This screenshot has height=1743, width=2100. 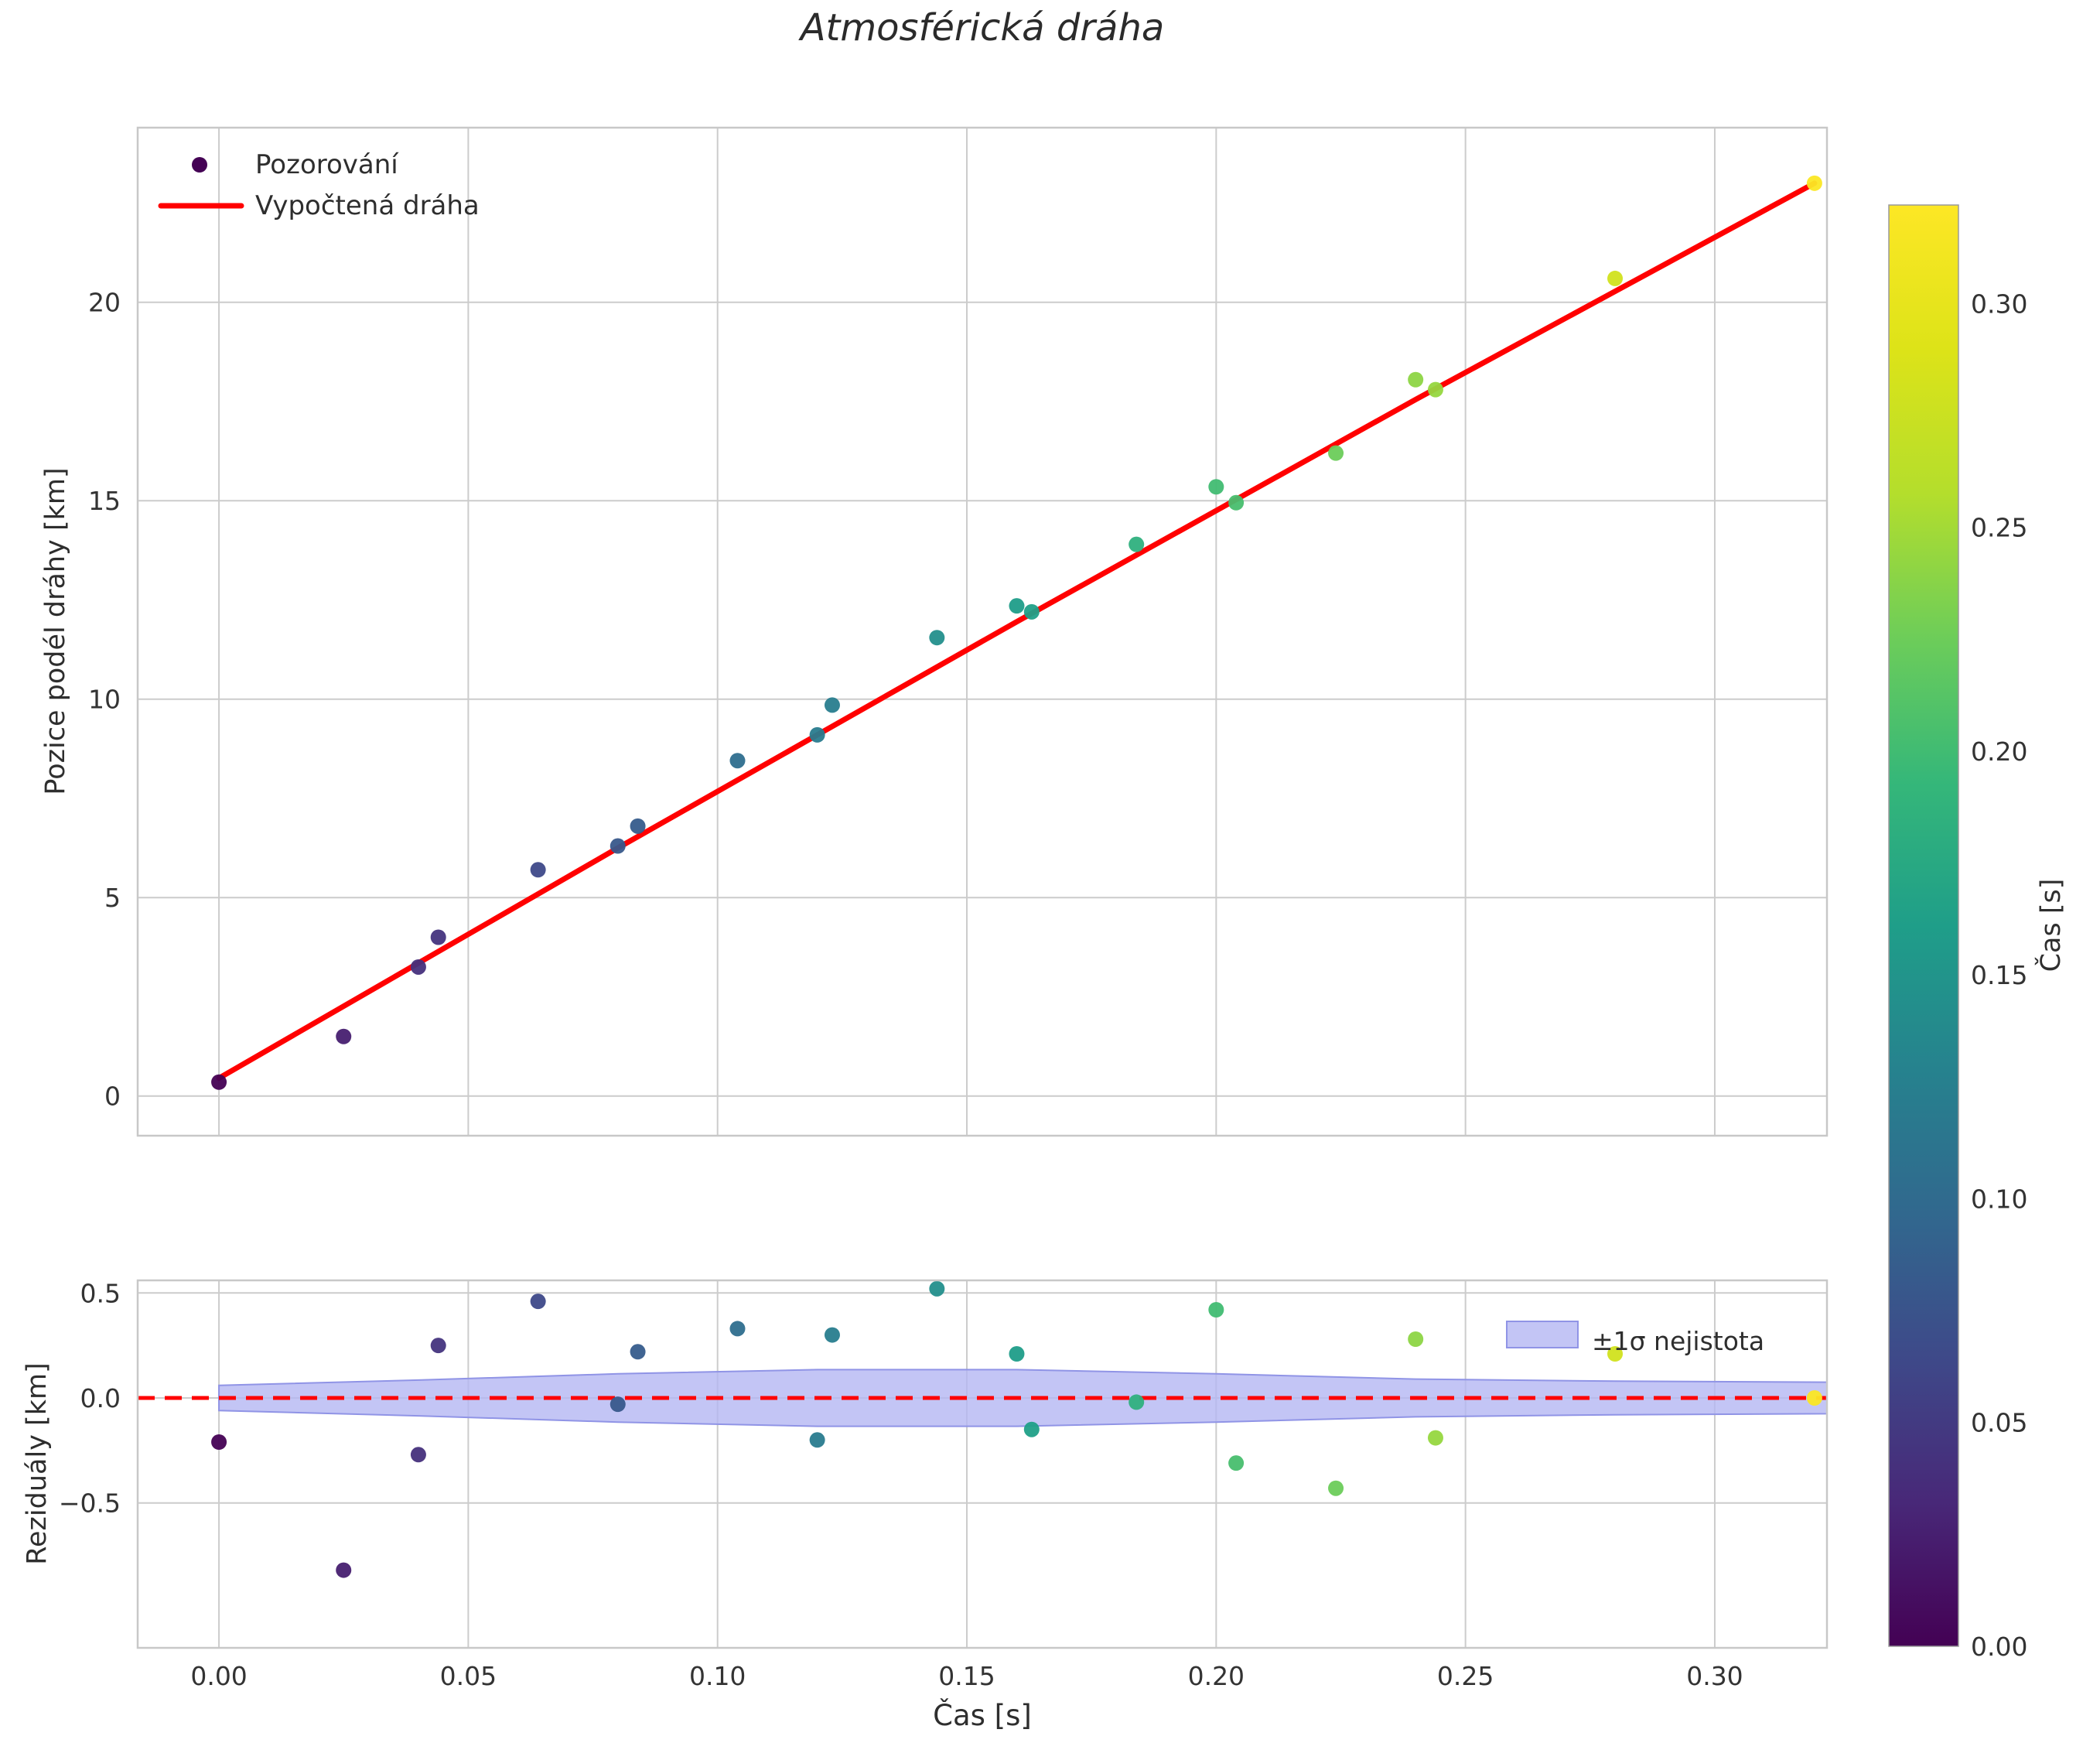 I want to click on colorbar-outline, so click(x=1923, y=925).